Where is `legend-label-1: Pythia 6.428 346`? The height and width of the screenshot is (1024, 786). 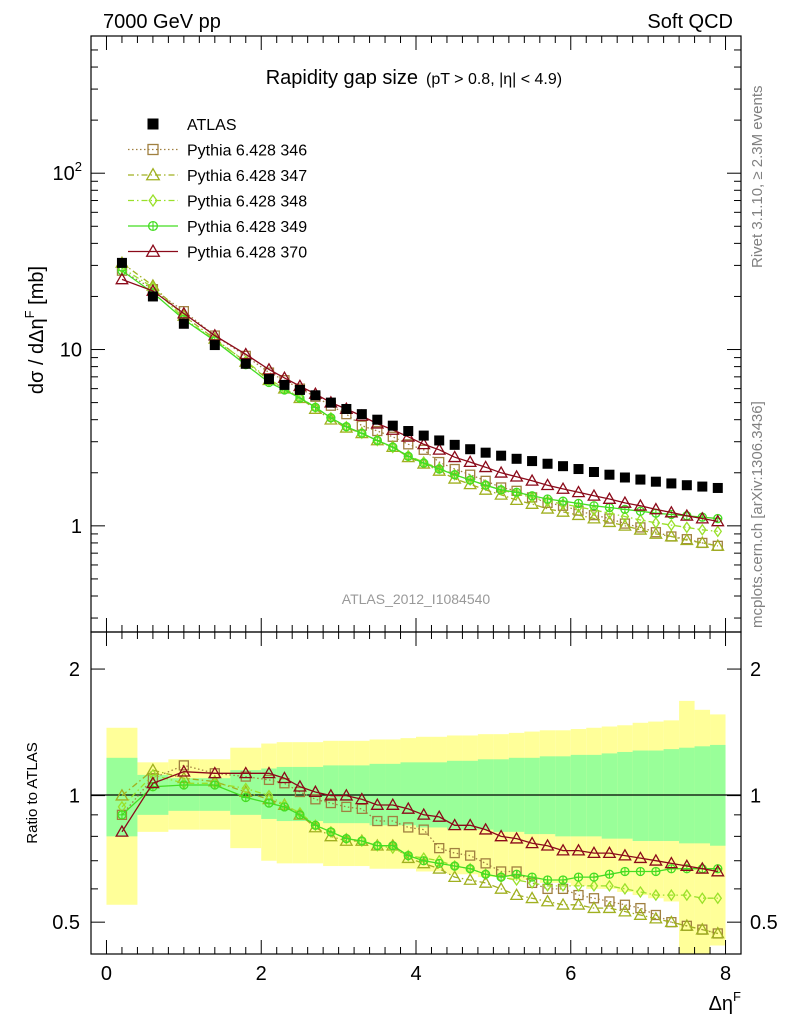
legend-label-1: Pythia 6.428 346 is located at coordinates (247, 151).